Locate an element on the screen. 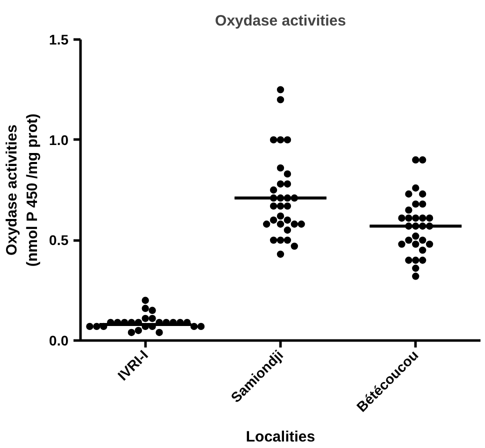 The width and height of the screenshot is (485, 448). y-axis-title: Oxydase activities (nmol P 450 /mg prot) is located at coordinates (23, 190).